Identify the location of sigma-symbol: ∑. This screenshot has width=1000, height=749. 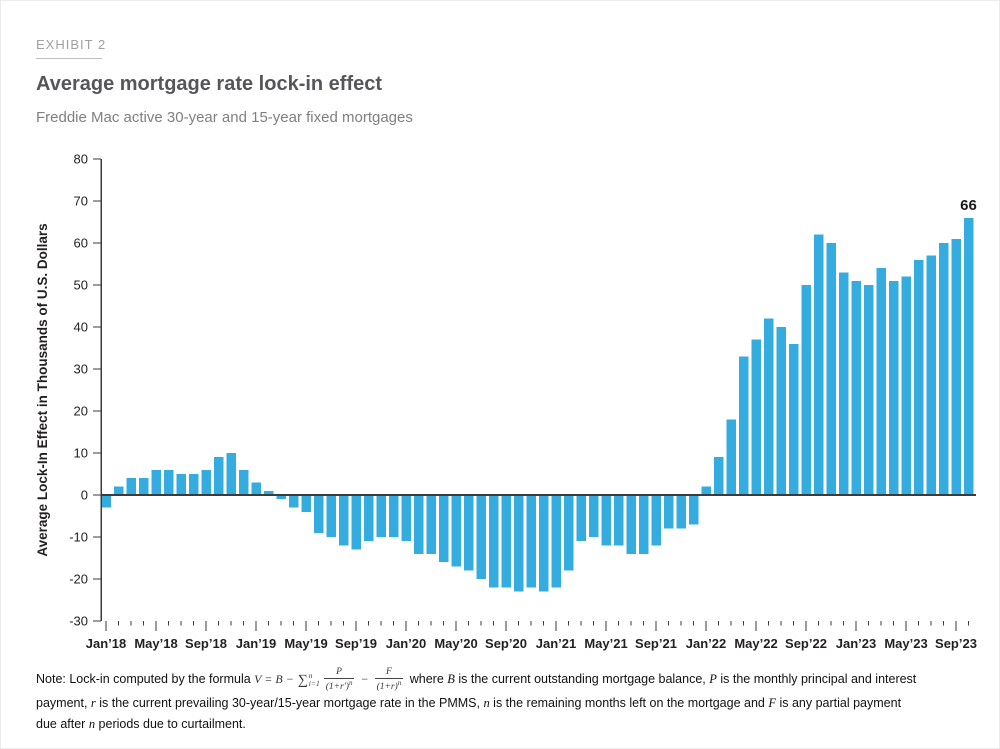
(302, 680).